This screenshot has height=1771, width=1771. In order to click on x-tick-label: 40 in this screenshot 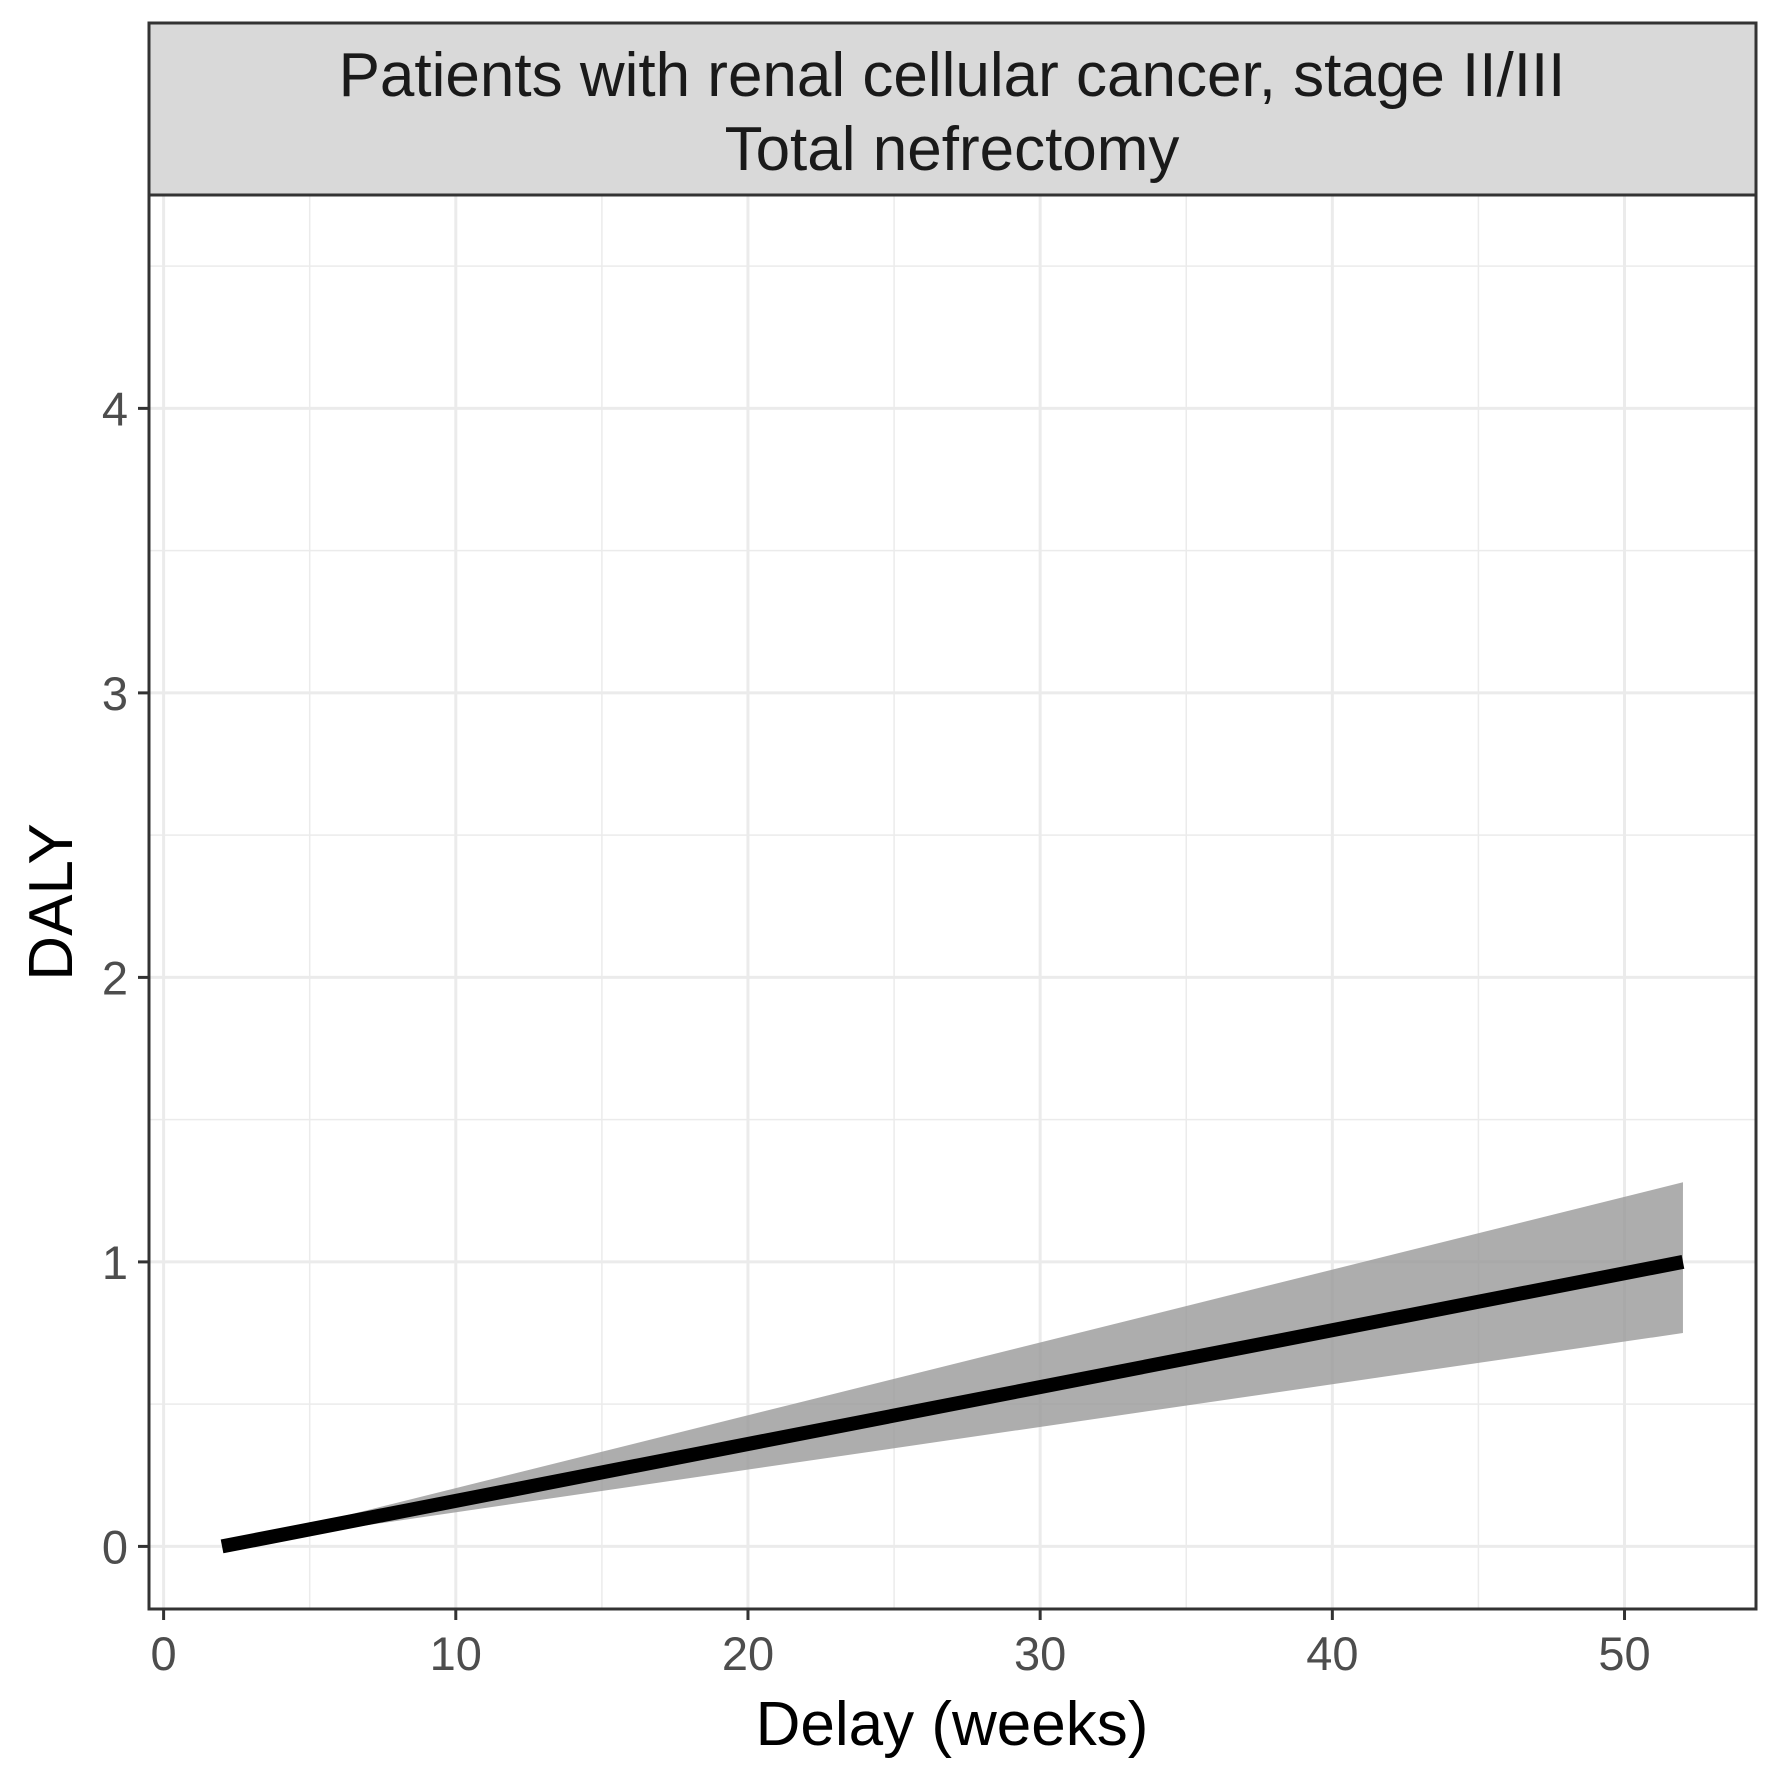, I will do `click(1332, 1653)`.